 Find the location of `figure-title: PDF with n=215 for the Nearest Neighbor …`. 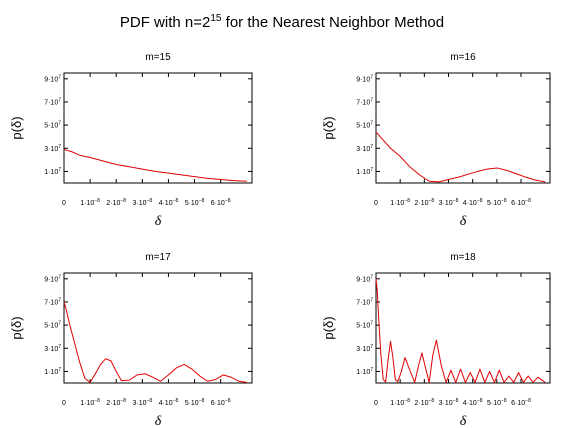

figure-title: PDF with n=215 for the Nearest Neighbor … is located at coordinates (282, 22).